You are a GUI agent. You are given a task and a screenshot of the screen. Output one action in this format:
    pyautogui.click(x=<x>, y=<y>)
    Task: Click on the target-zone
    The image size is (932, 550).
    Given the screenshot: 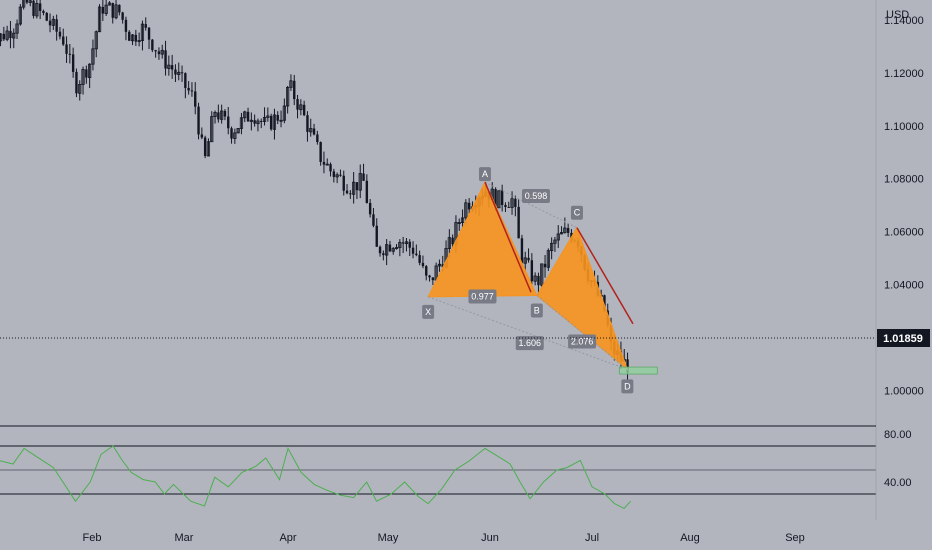 What is the action you would take?
    pyautogui.click(x=638, y=370)
    